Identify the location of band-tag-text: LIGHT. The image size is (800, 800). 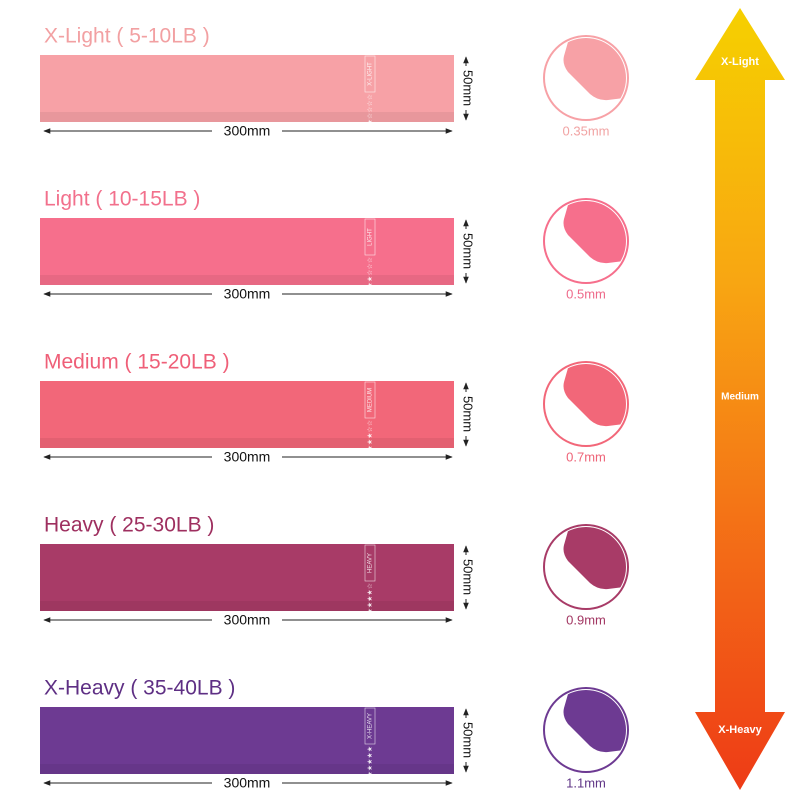
(371, 237).